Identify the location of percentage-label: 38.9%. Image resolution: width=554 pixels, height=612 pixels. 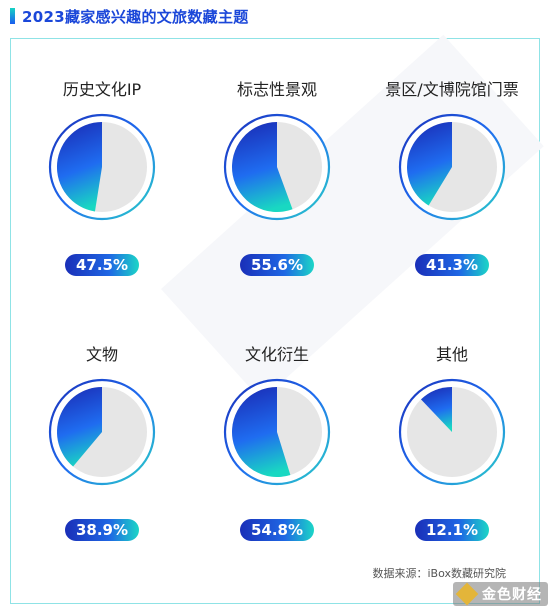
(102, 530).